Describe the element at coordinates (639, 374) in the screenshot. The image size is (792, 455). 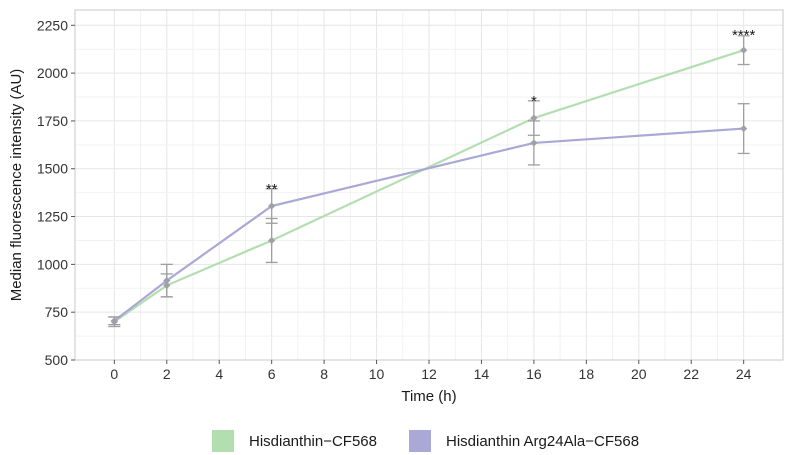
I see `x-tick-label: 20` at that location.